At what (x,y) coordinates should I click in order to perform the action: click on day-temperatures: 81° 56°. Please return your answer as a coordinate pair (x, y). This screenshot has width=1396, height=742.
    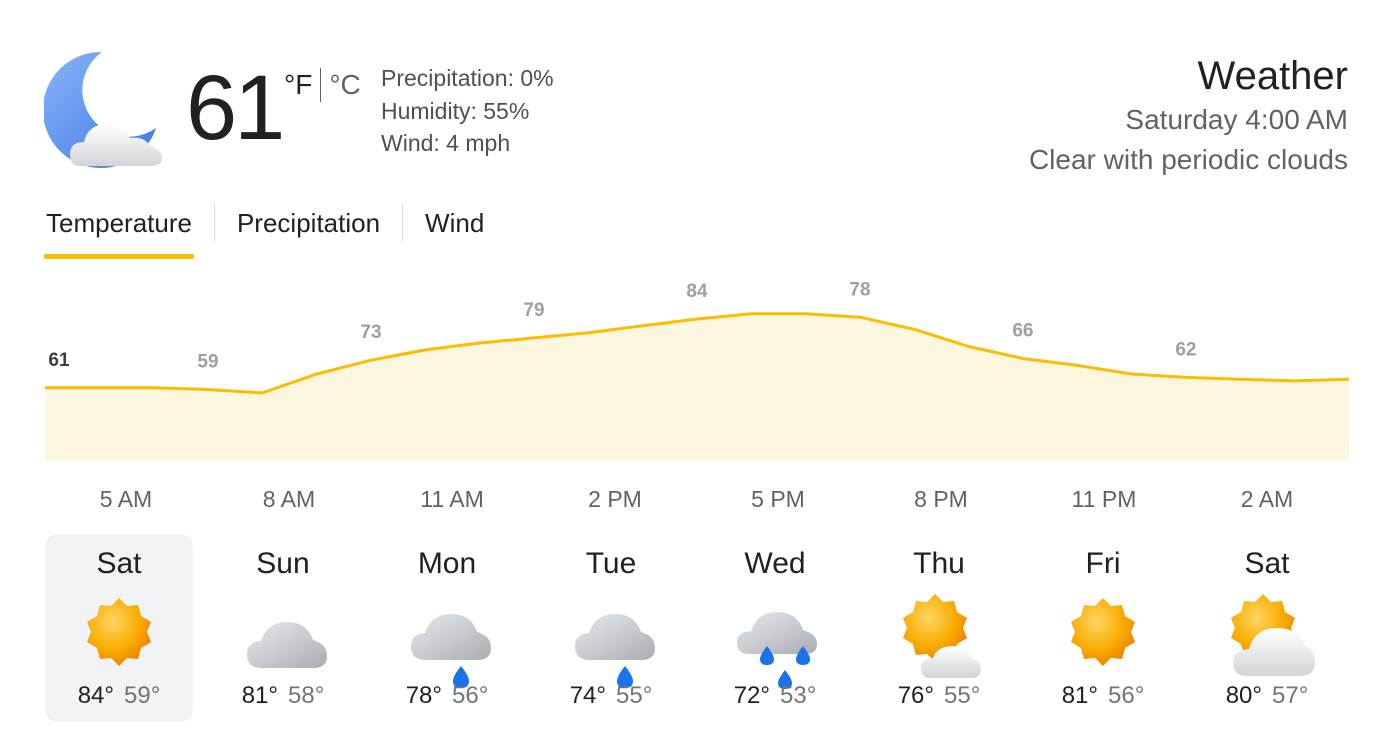
    Looking at the image, I should click on (1103, 696).